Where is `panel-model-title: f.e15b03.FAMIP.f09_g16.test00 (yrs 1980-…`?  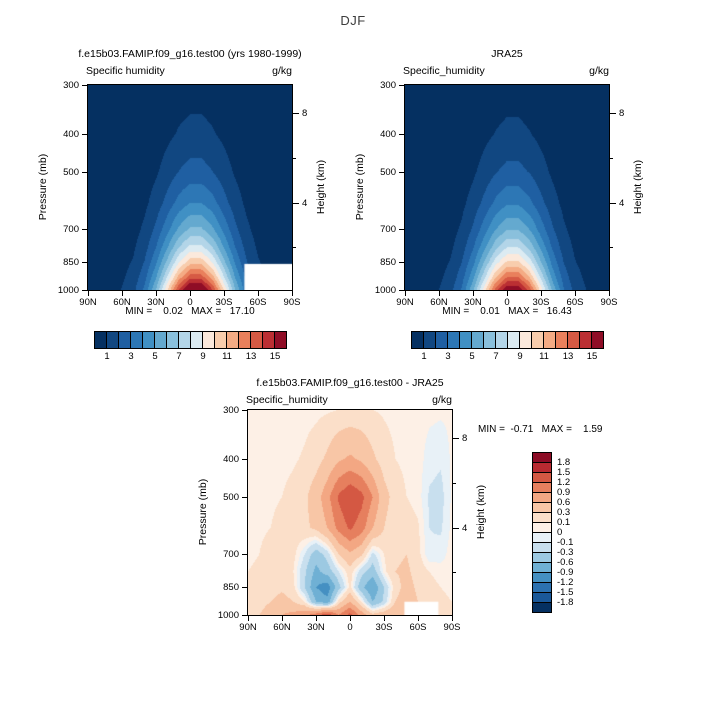
panel-model-title: f.e15b03.FAMIP.f09_g16.test00 (yrs 1980-… is located at coordinates (190, 54).